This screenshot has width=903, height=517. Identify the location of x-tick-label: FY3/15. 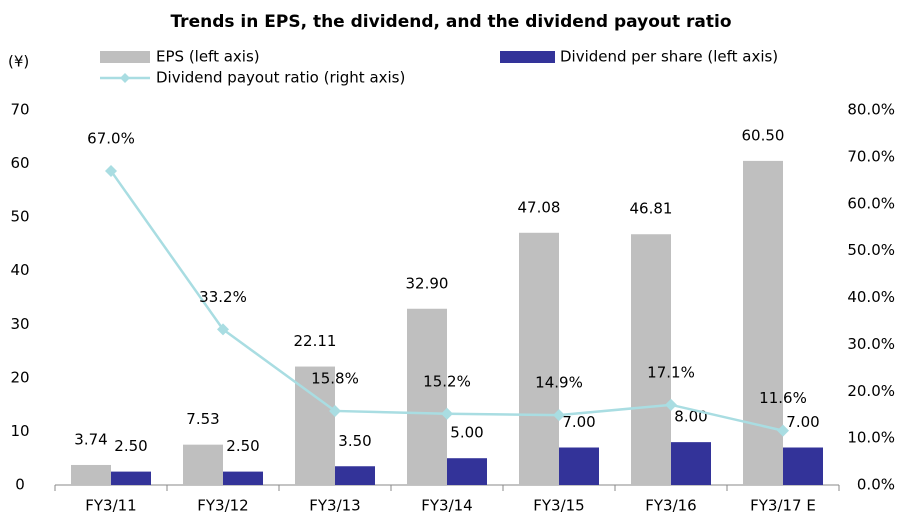
(558, 506).